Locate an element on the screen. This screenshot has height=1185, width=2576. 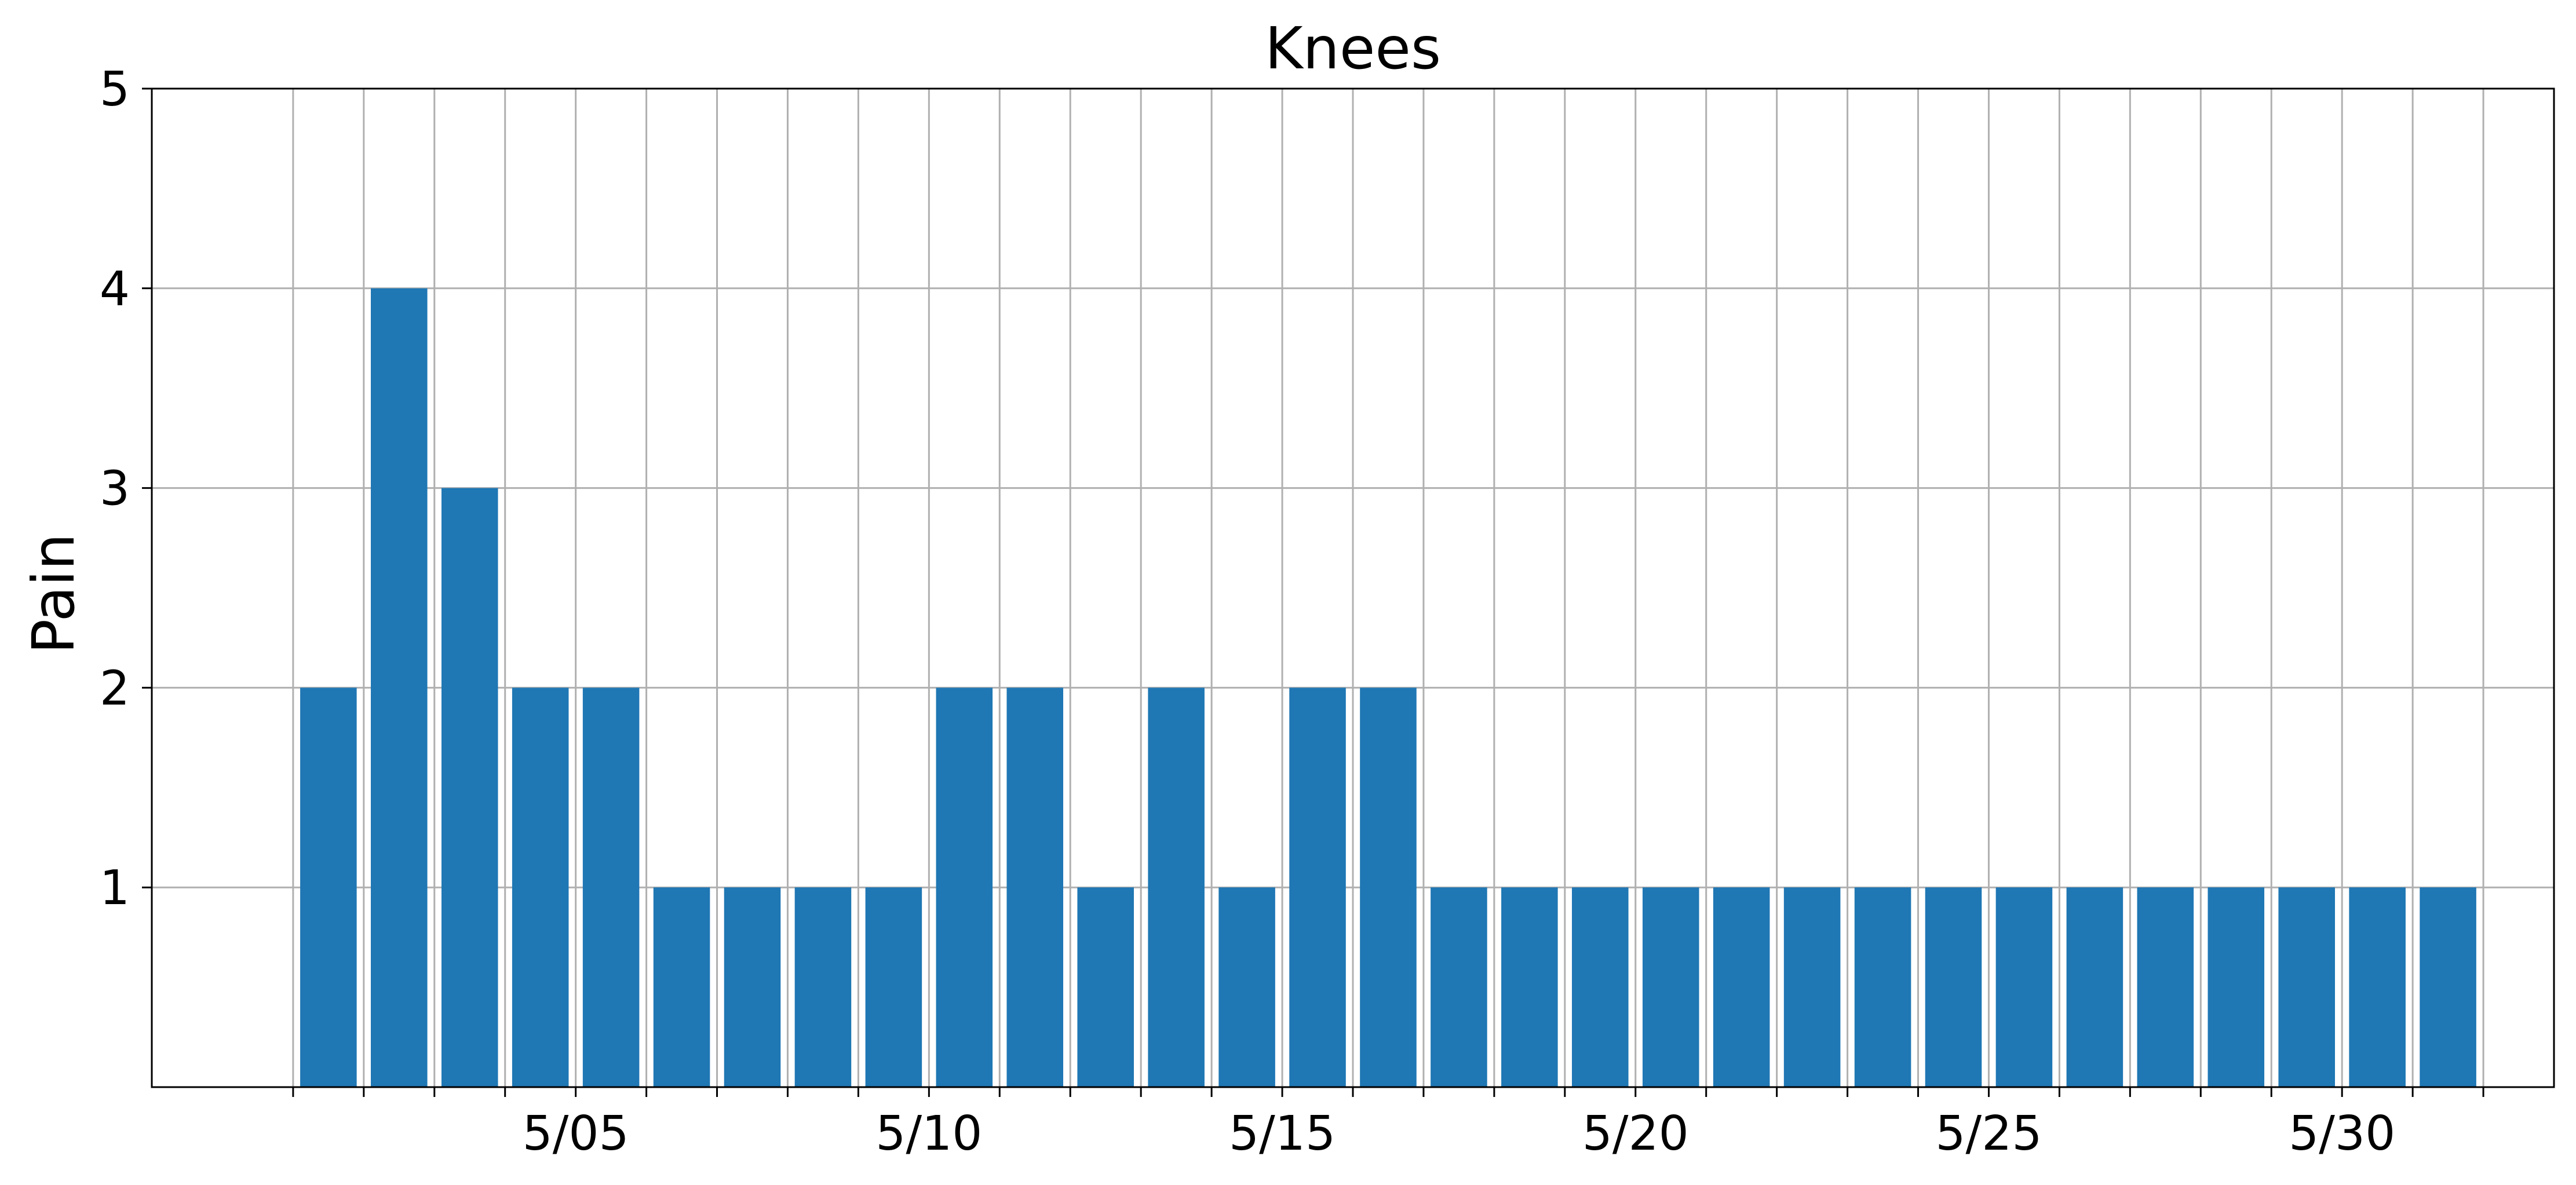
bar-5/07 is located at coordinates (752, 987).